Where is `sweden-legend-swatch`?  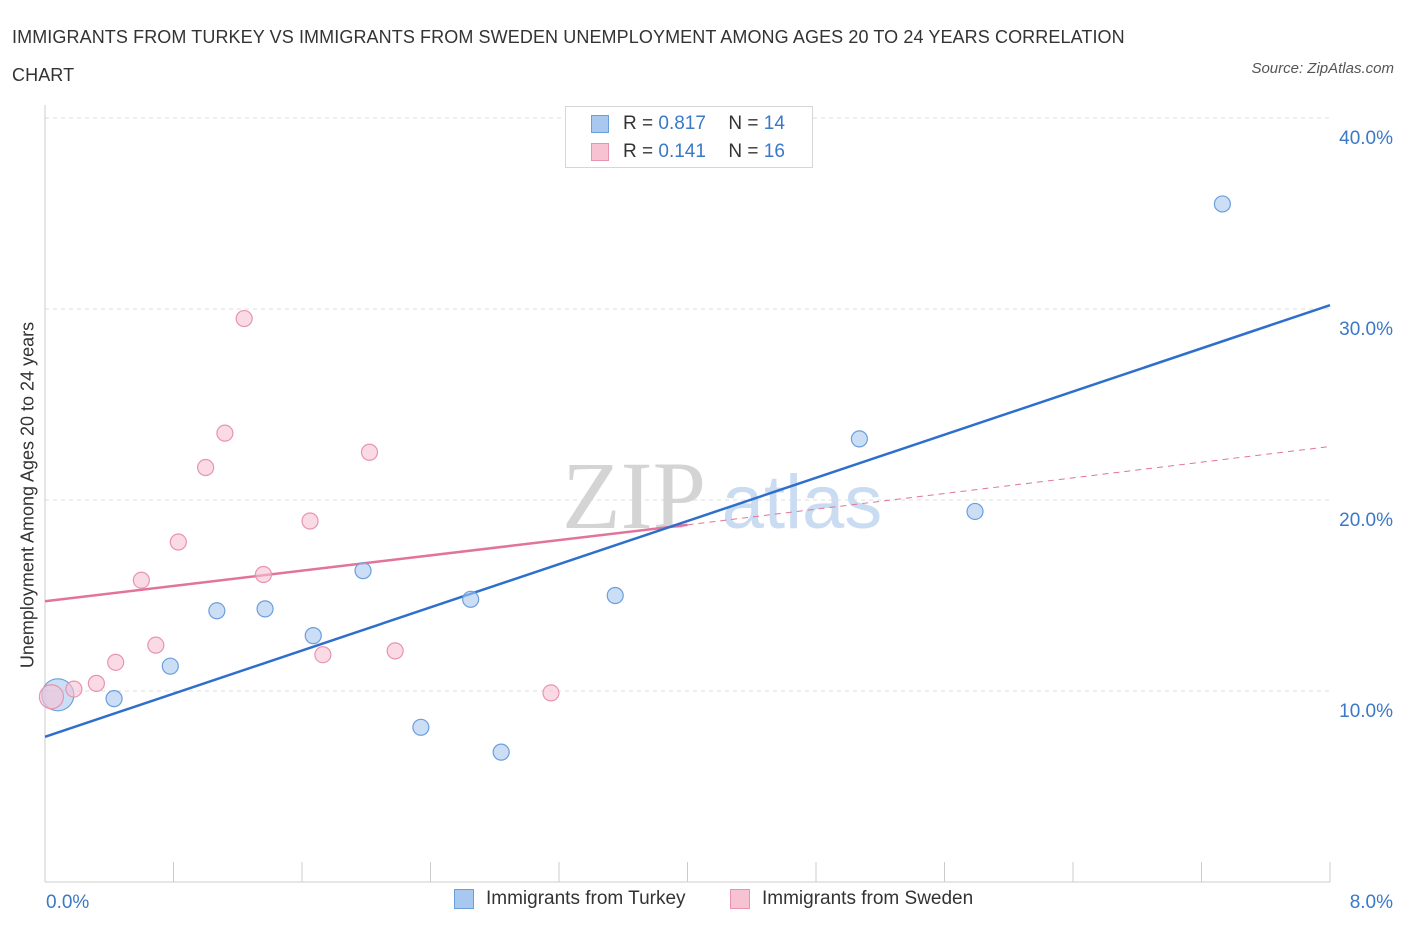
sweden-legend-swatch is located at coordinates (740, 899).